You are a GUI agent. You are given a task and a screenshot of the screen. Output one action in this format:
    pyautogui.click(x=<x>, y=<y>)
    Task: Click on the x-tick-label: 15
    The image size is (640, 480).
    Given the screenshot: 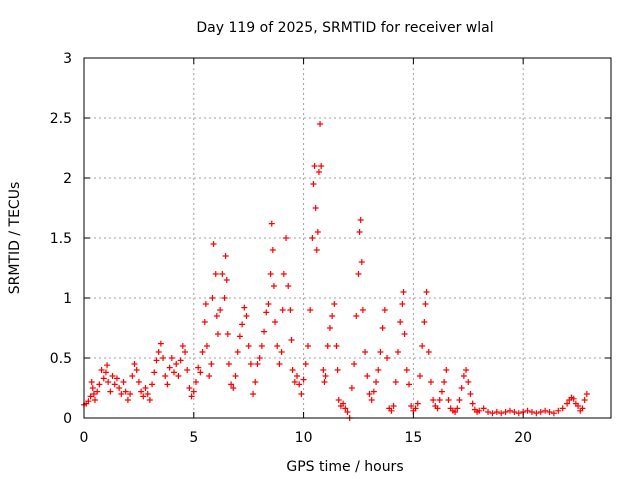 What is the action you would take?
    pyautogui.click(x=413, y=438)
    